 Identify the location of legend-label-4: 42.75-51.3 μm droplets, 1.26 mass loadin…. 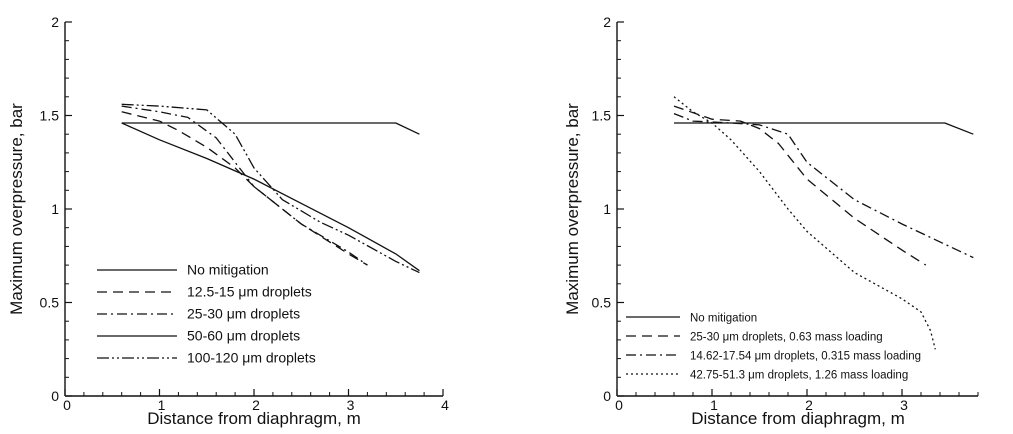
(799, 376).